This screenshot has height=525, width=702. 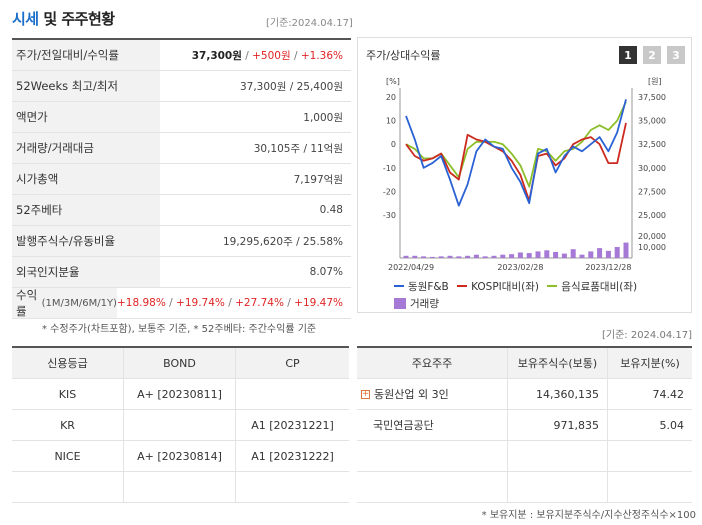 I want to click on row-value: 8.07%, so click(x=326, y=272).